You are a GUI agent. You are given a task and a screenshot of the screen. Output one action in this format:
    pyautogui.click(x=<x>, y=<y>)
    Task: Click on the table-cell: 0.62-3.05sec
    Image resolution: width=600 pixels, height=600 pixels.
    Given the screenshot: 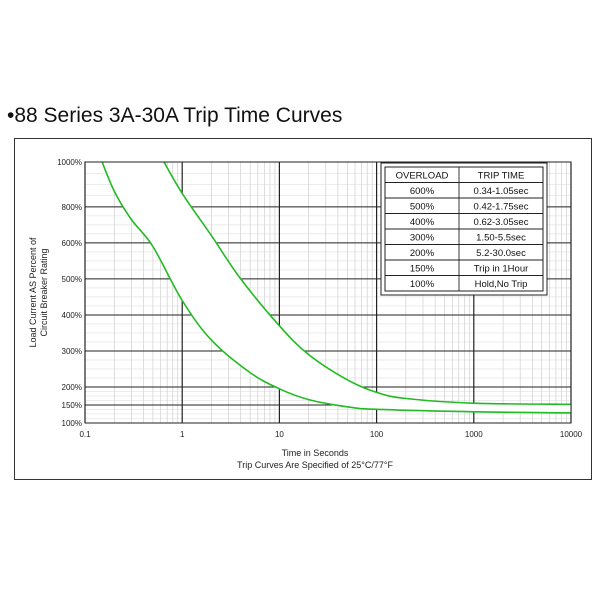 What is the action you would take?
    pyautogui.click(x=501, y=222)
    